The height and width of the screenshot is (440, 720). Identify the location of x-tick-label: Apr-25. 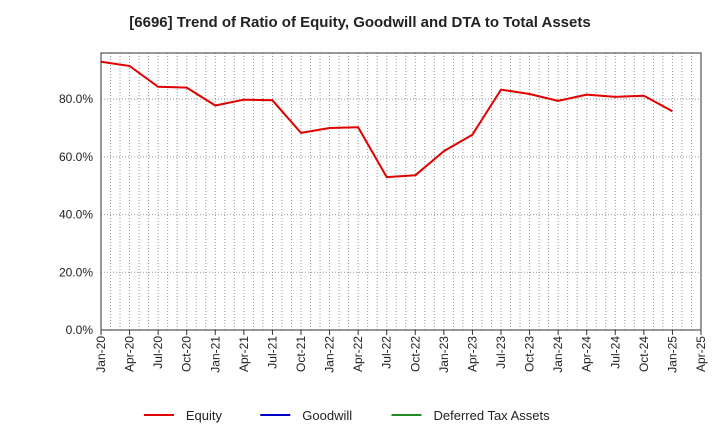
(701, 354).